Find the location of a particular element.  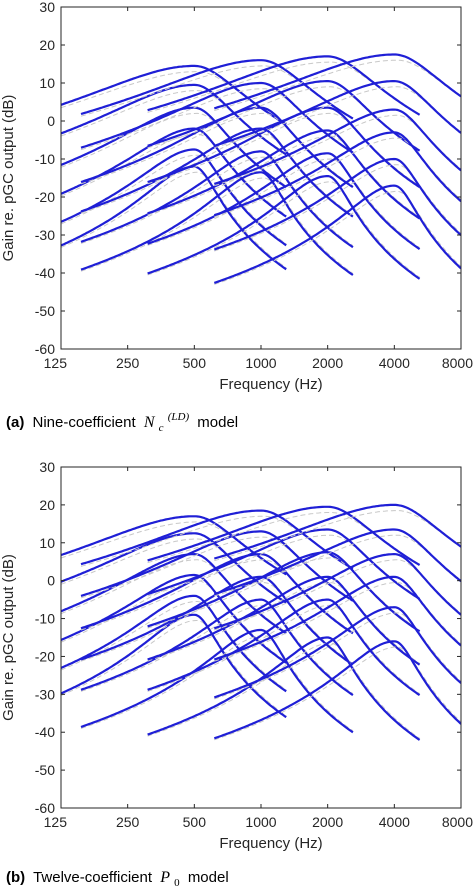

x-tick-label: 250 is located at coordinates (128, 363).